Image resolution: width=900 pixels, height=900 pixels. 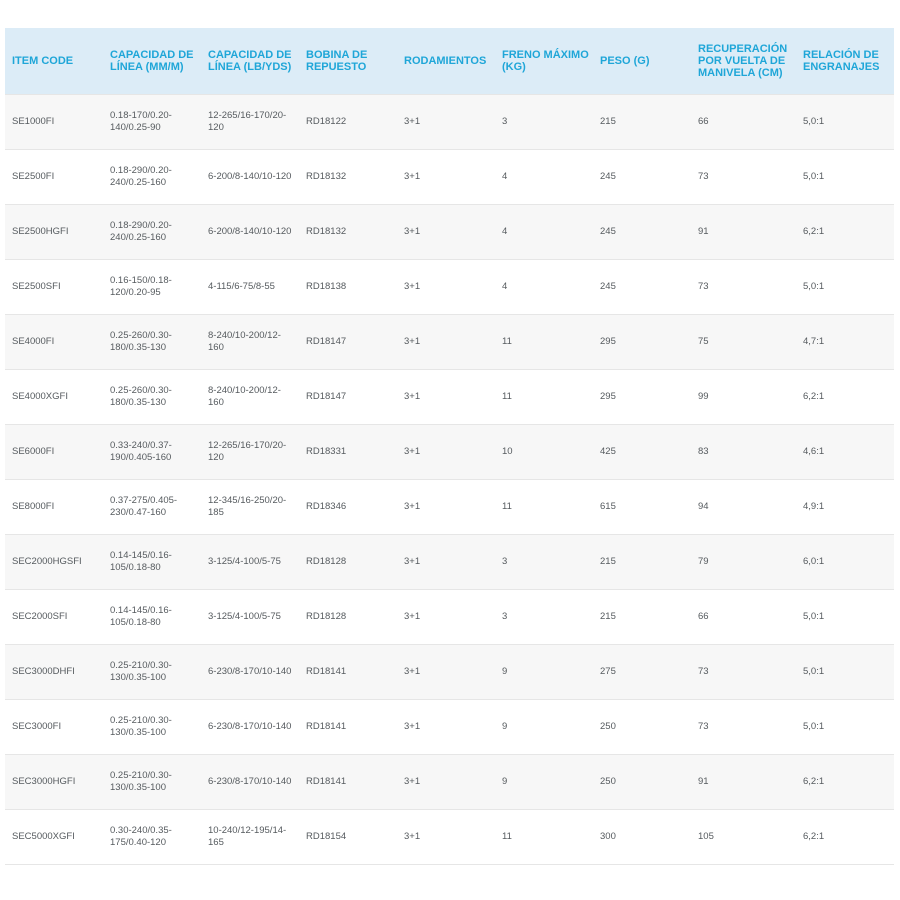 I want to click on cell-spare-spool: RD18132, so click(x=348, y=176).